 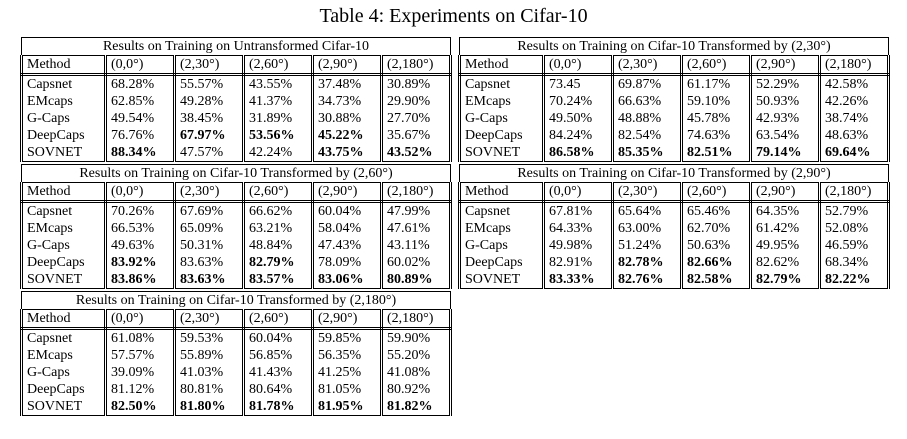 I want to click on value-cell: 69.64%, so click(x=854, y=153).